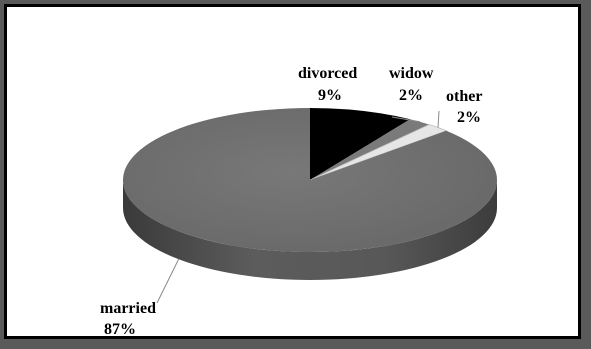 This screenshot has width=591, height=349. Describe the element at coordinates (120, 328) in the screenshot. I see `slice-value-married: 87%` at that location.